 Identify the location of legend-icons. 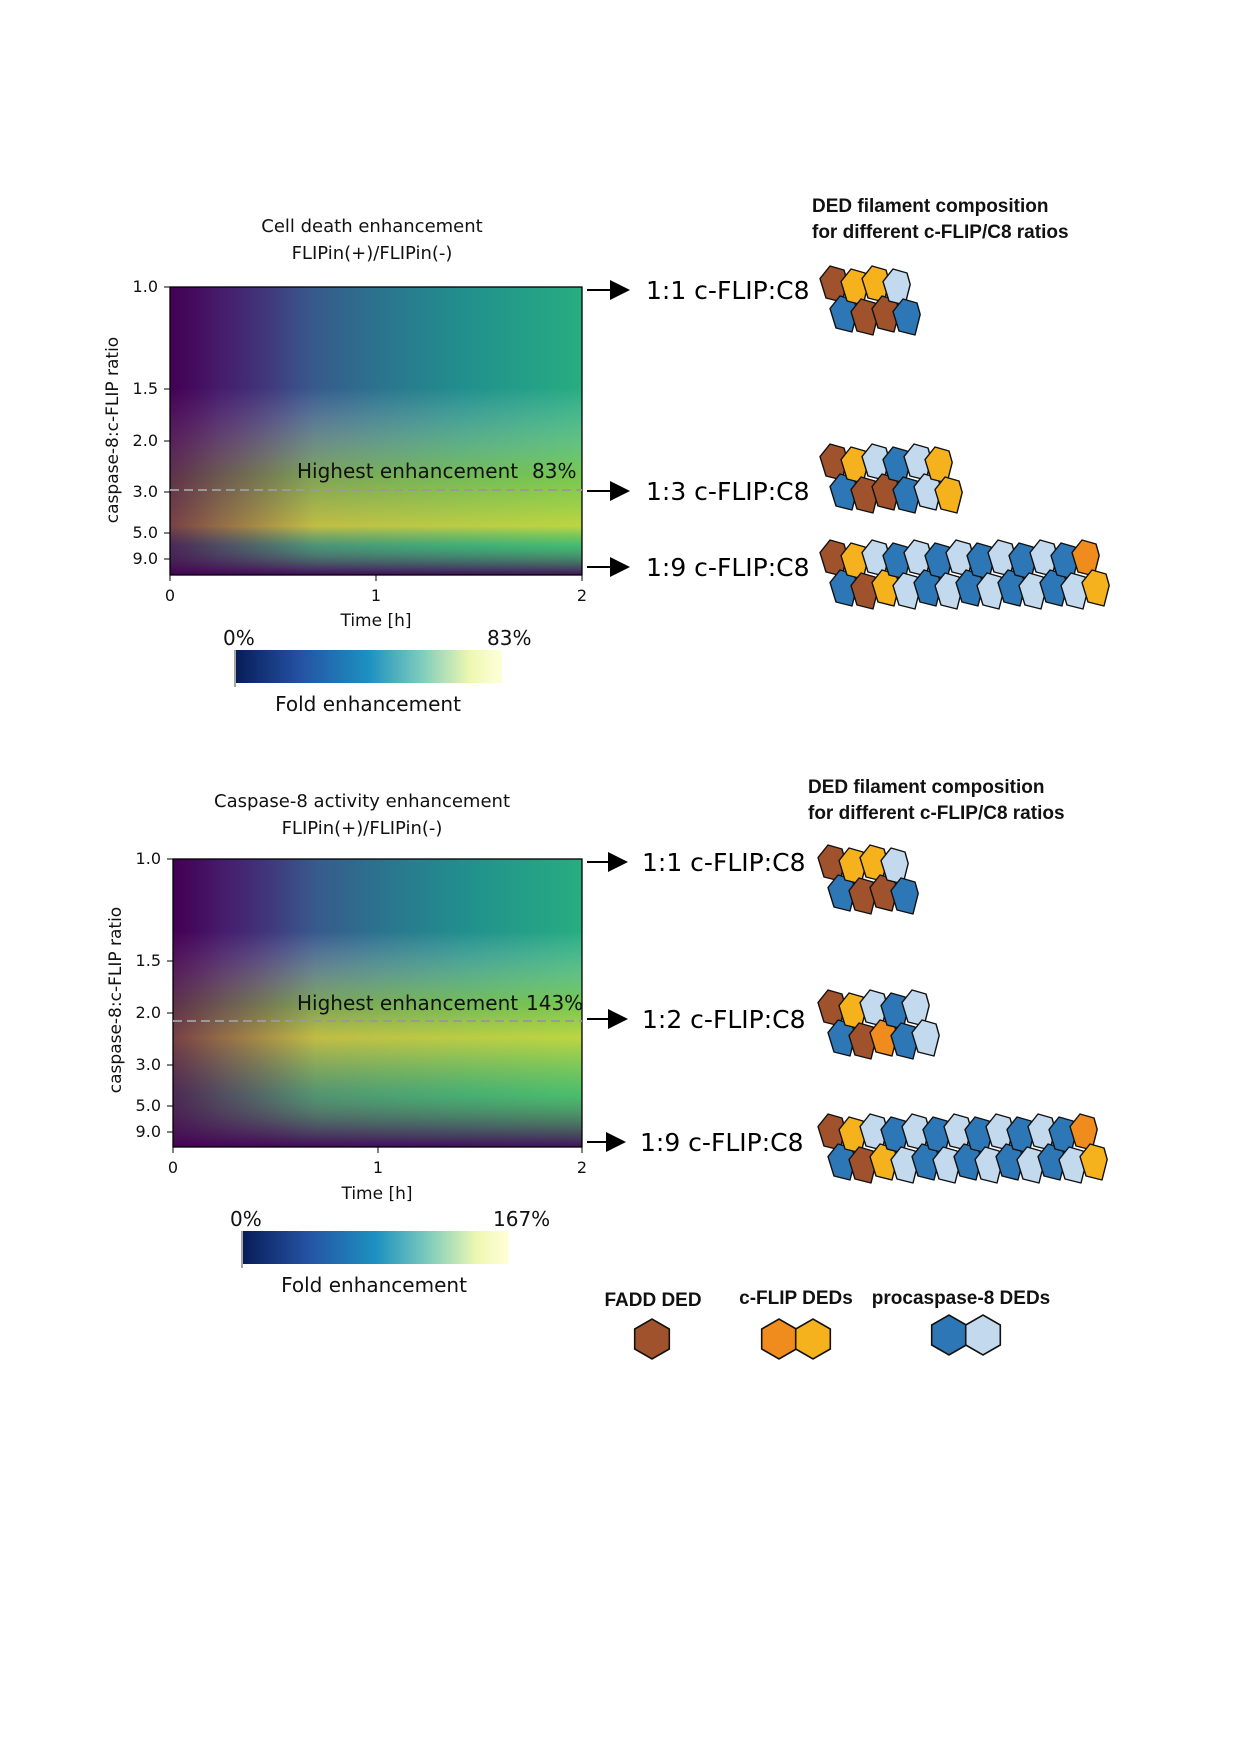
(817, 1337).